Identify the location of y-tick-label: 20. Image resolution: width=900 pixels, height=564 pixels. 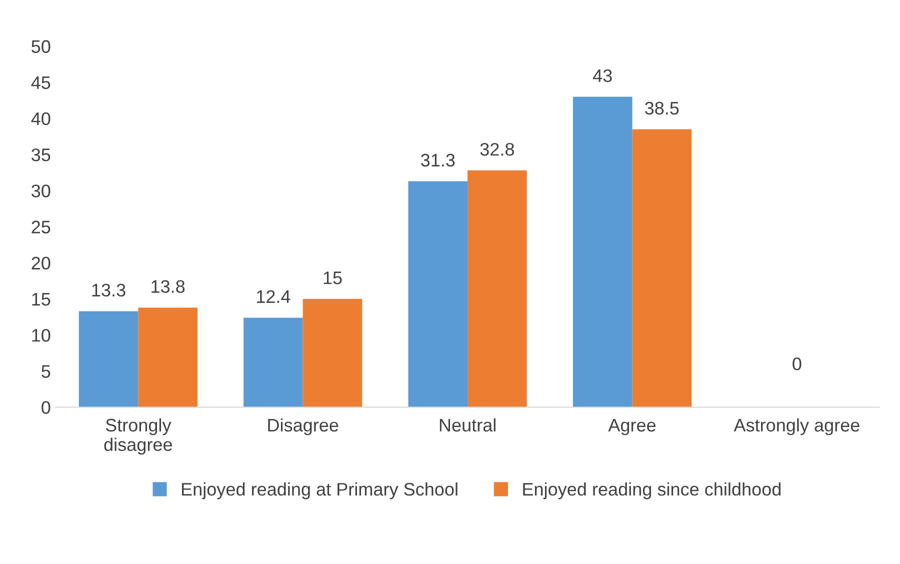
(41, 263).